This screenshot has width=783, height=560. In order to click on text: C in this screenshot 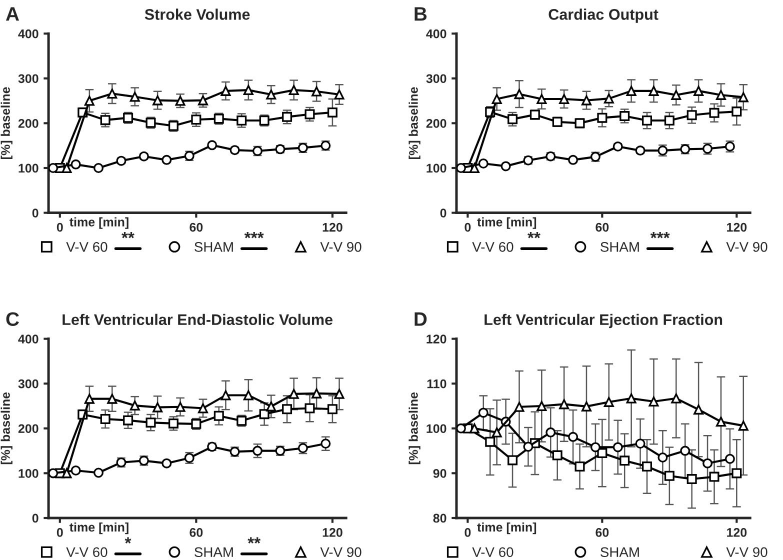, I will do `click(12, 319)`.